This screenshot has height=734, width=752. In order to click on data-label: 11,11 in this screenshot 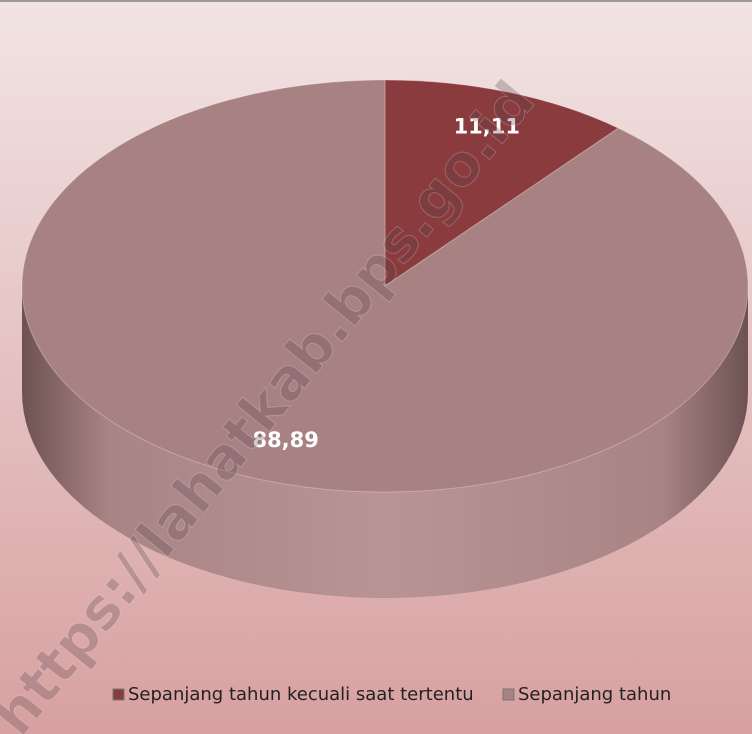, I will do `click(487, 126)`.